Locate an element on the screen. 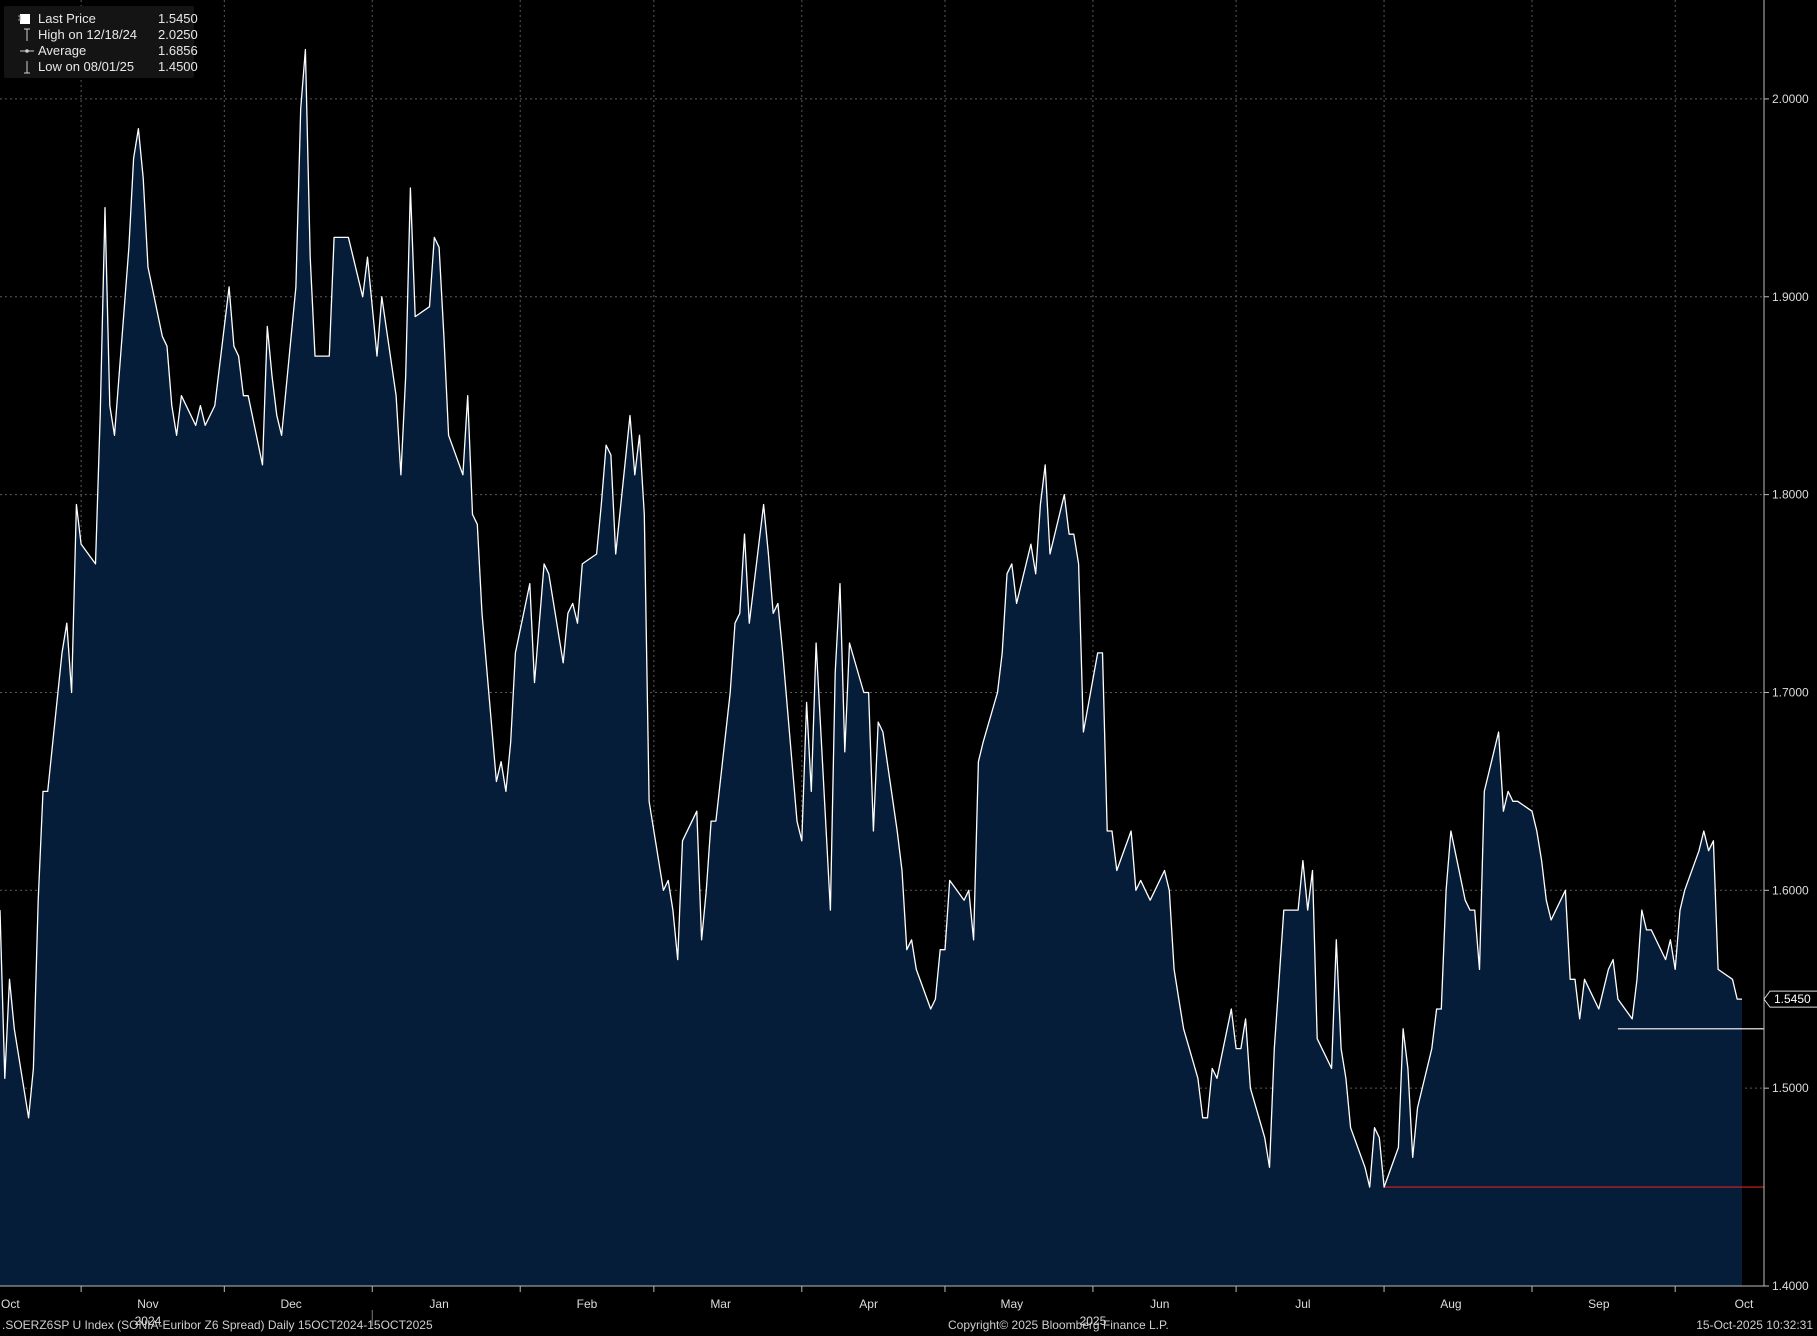 This screenshot has height=1336, width=1817. legend-item-low: Low on 08/01/25 1.4500 is located at coordinates (106, 67).